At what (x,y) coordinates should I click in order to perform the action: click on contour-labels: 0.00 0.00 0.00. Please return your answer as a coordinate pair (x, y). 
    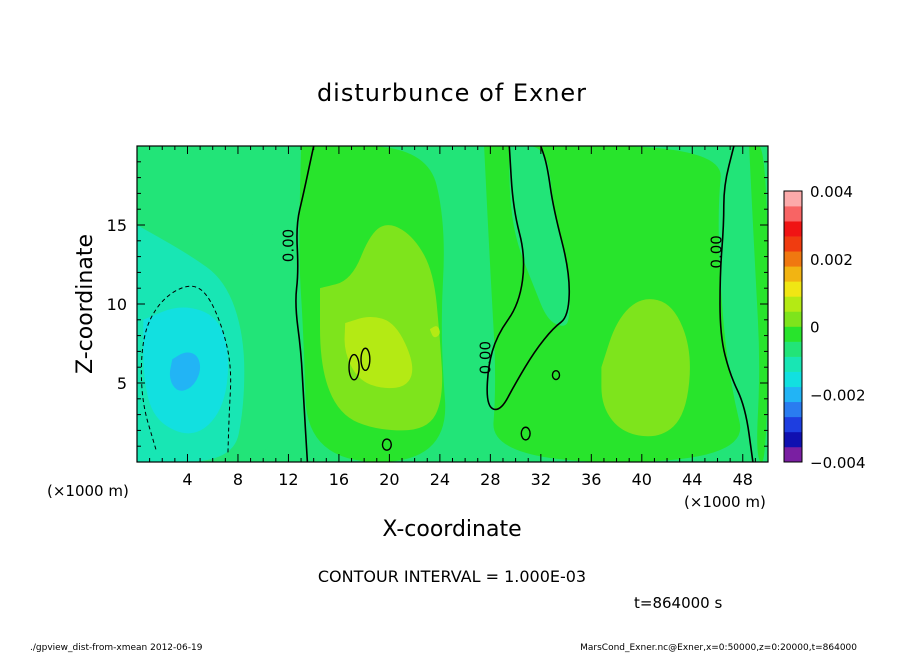
    Looking at the image, I should click on (503, 302).